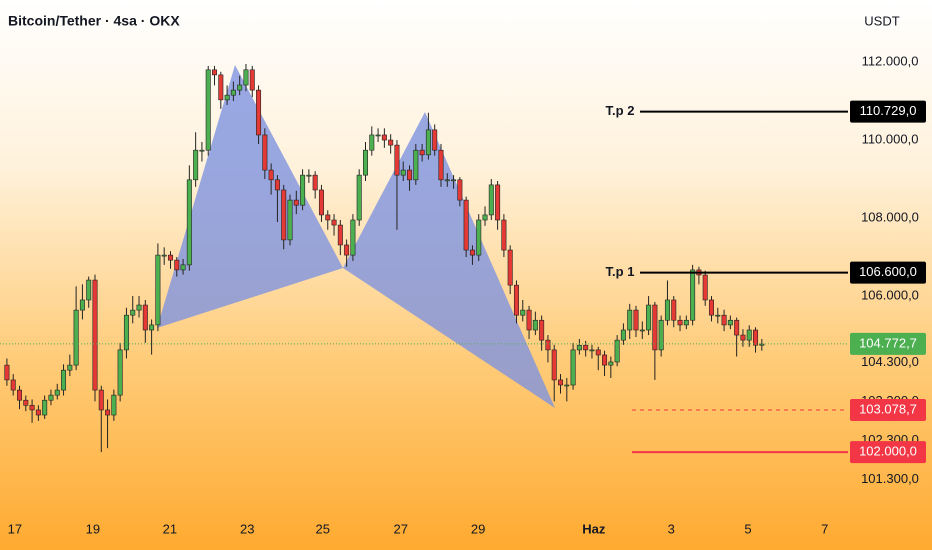 This screenshot has height=550, width=932. I want to click on level-name: T.p 2, so click(620, 110).